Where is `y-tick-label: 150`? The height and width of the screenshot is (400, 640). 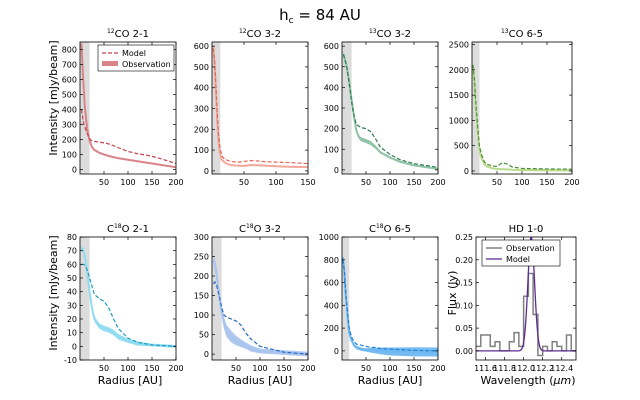
y-tick-label: 150 is located at coordinates (201, 296).